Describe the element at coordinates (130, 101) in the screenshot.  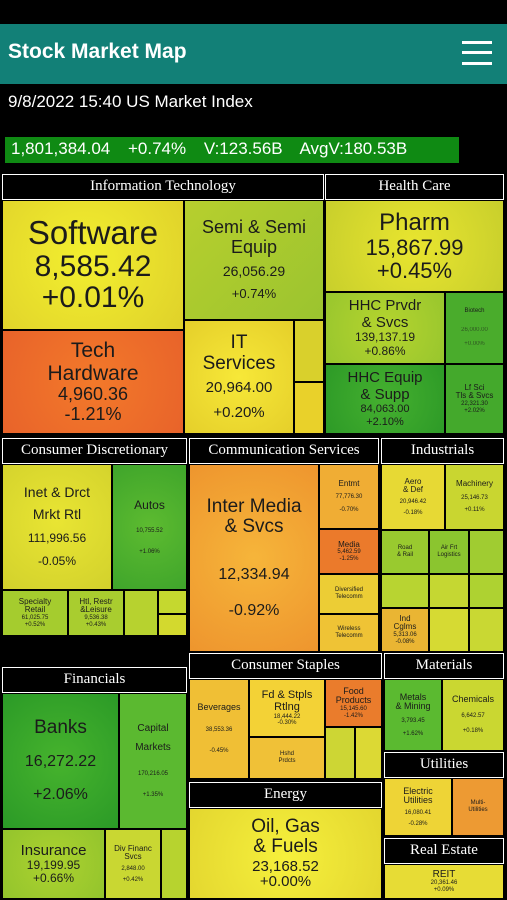
I see `market-index-header: 9/8/2022 15:40 US Market Index` at that location.